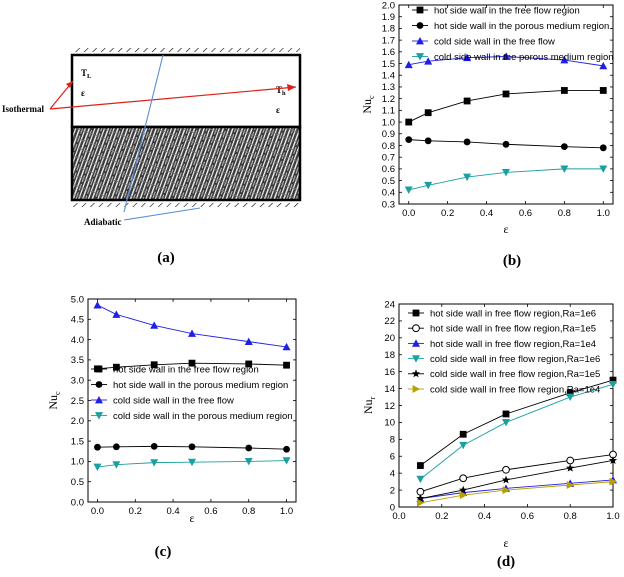  Describe the element at coordinates (506, 562) in the screenshot. I see `caption-d: (d)` at that location.